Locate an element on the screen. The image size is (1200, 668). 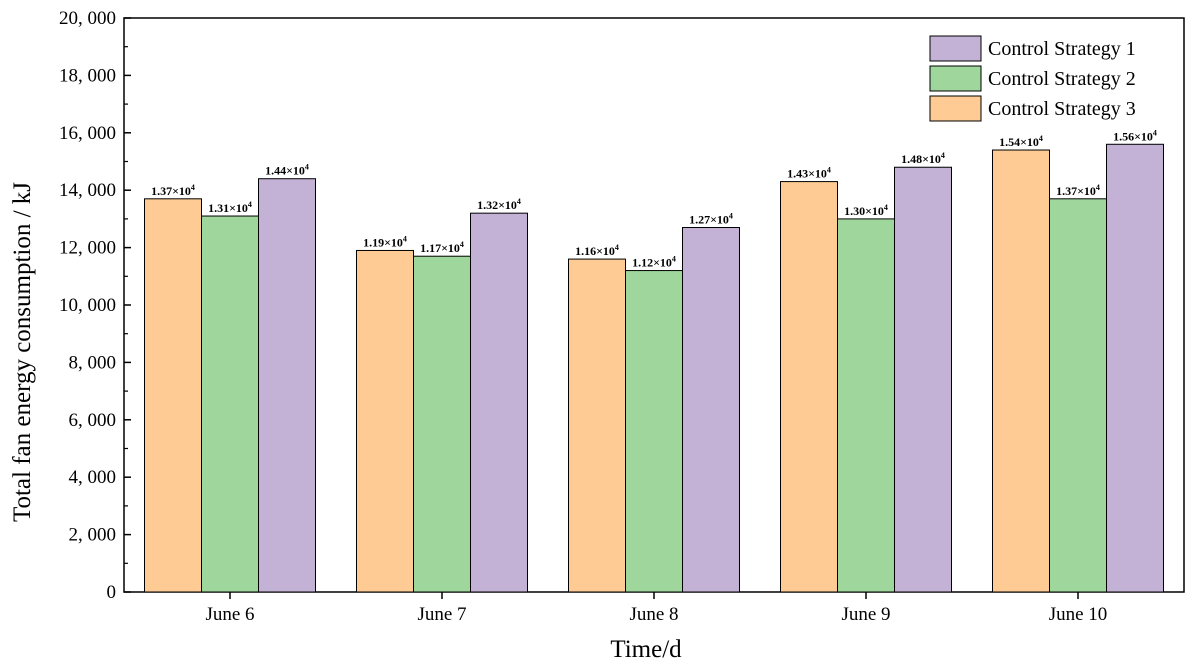
x-axis: June 6 June 7 June 8 June 9 June 10 is located at coordinates (656, 608).